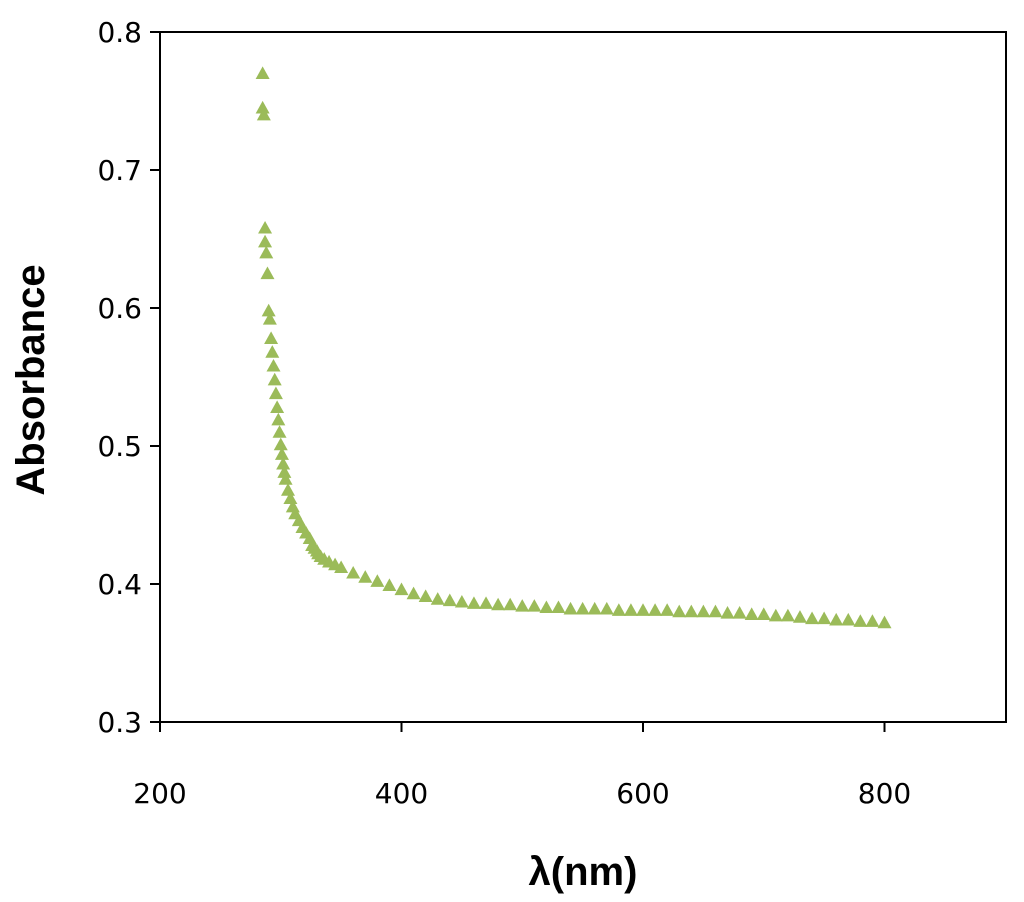  Describe the element at coordinates (119, 722) in the screenshot. I see `y-tick-label: 0.3` at that location.